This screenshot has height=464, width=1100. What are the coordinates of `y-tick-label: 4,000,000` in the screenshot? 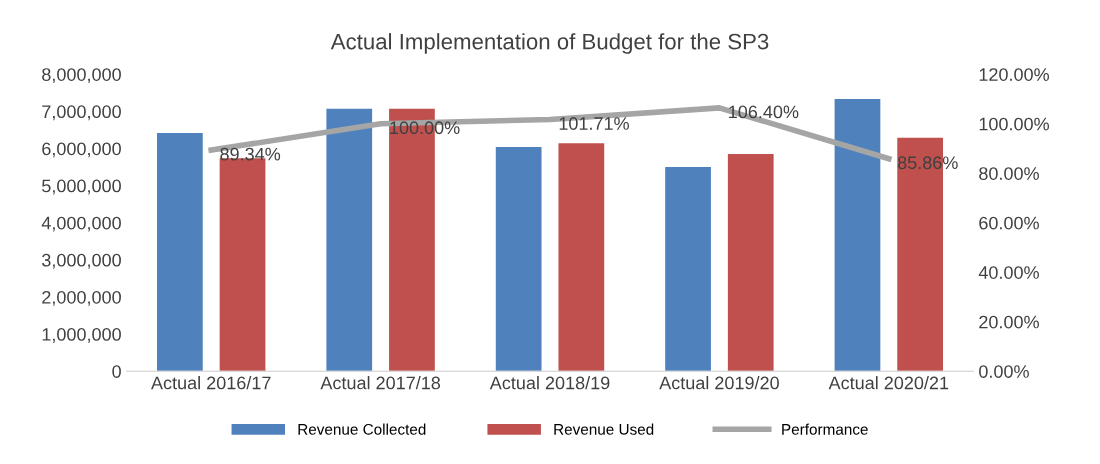 It's located at (81, 224).